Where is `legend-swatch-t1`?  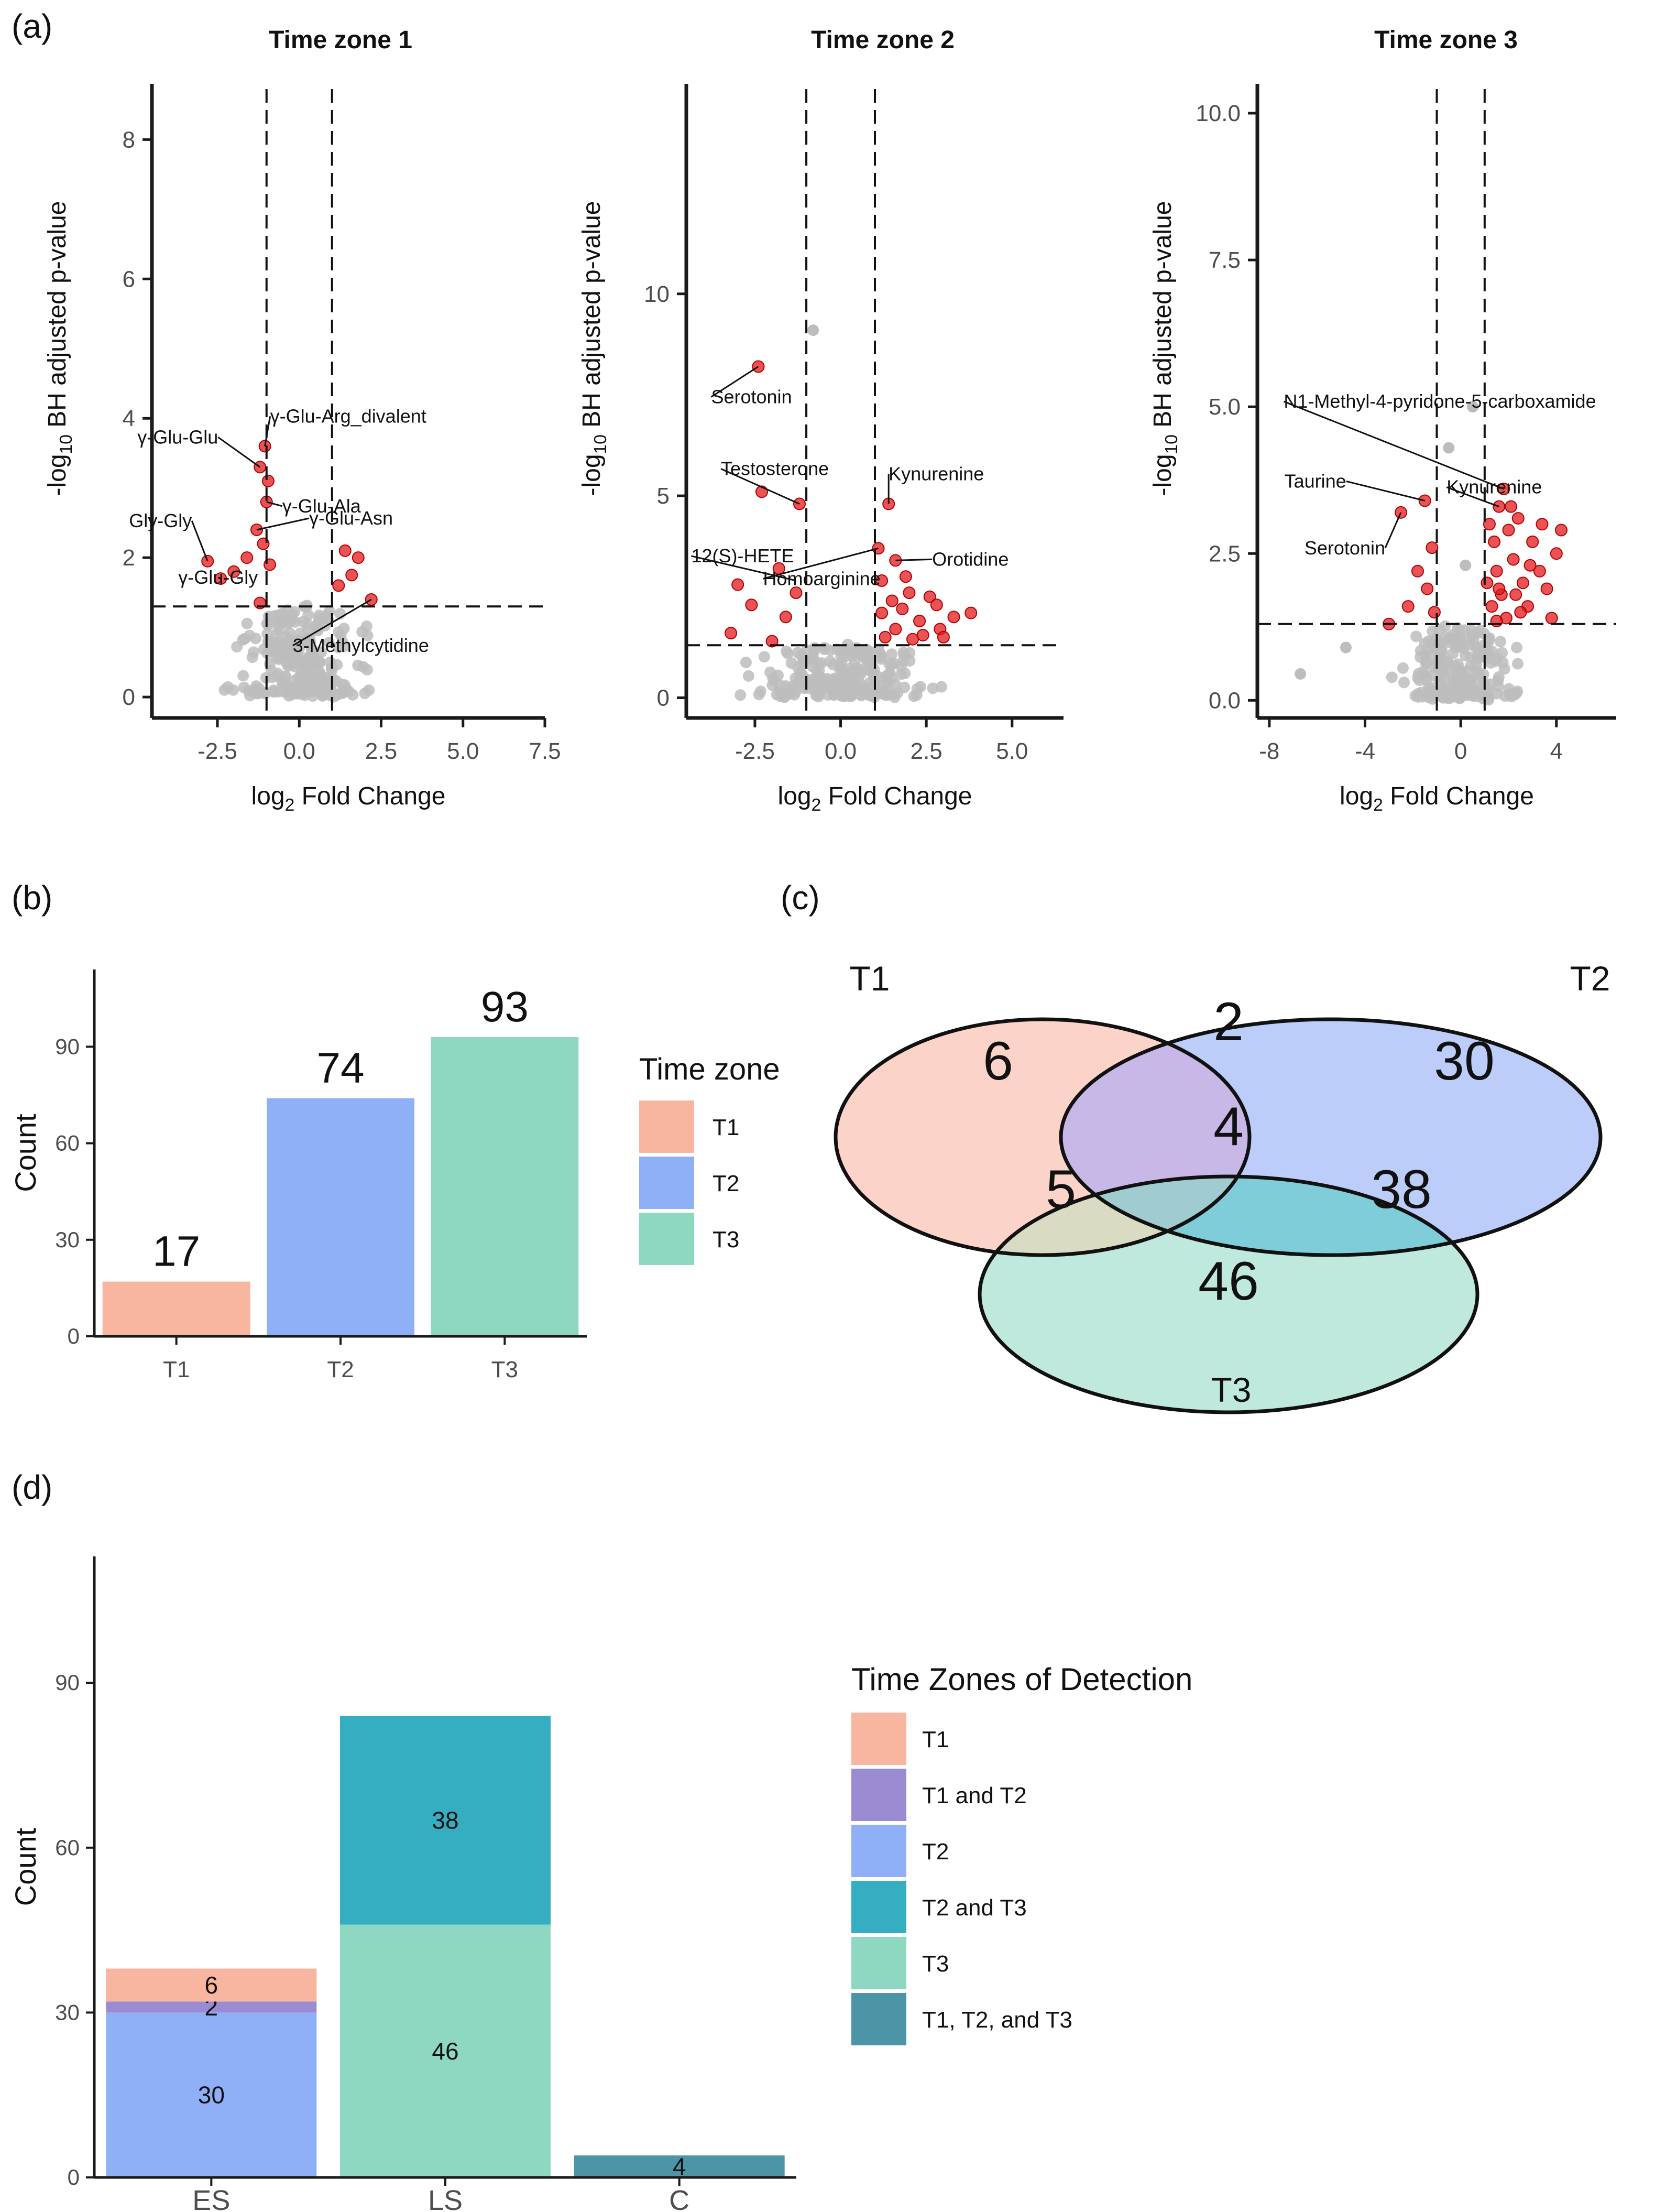
legend-swatch-t1 is located at coordinates (878, 1739).